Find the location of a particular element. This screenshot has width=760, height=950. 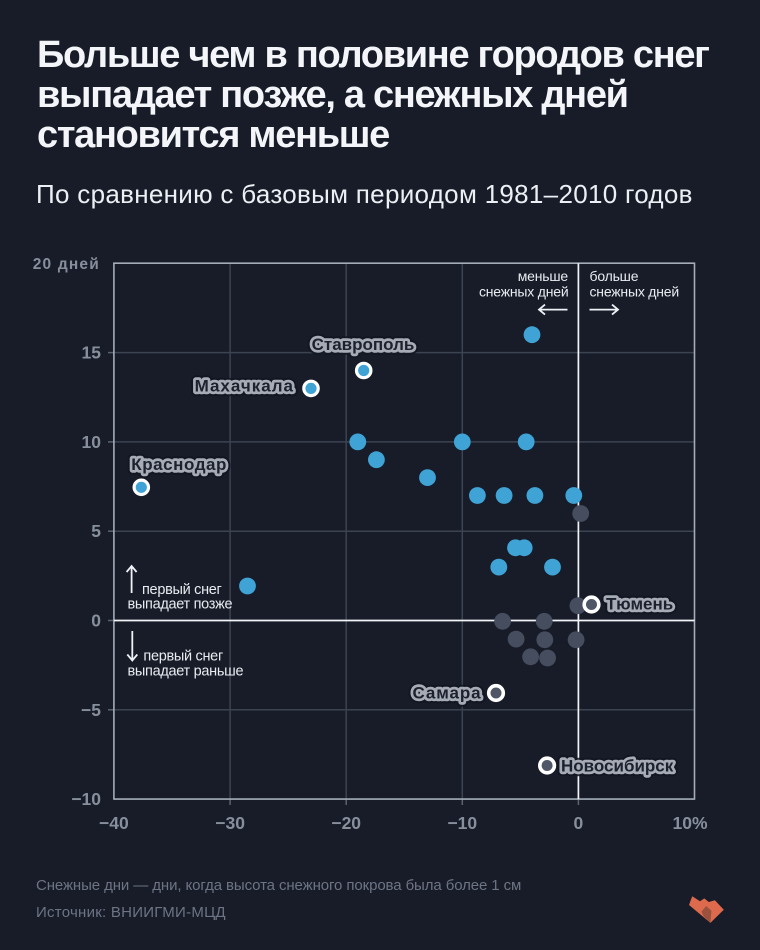

svg-text: 10% is located at coordinates (689, 823).